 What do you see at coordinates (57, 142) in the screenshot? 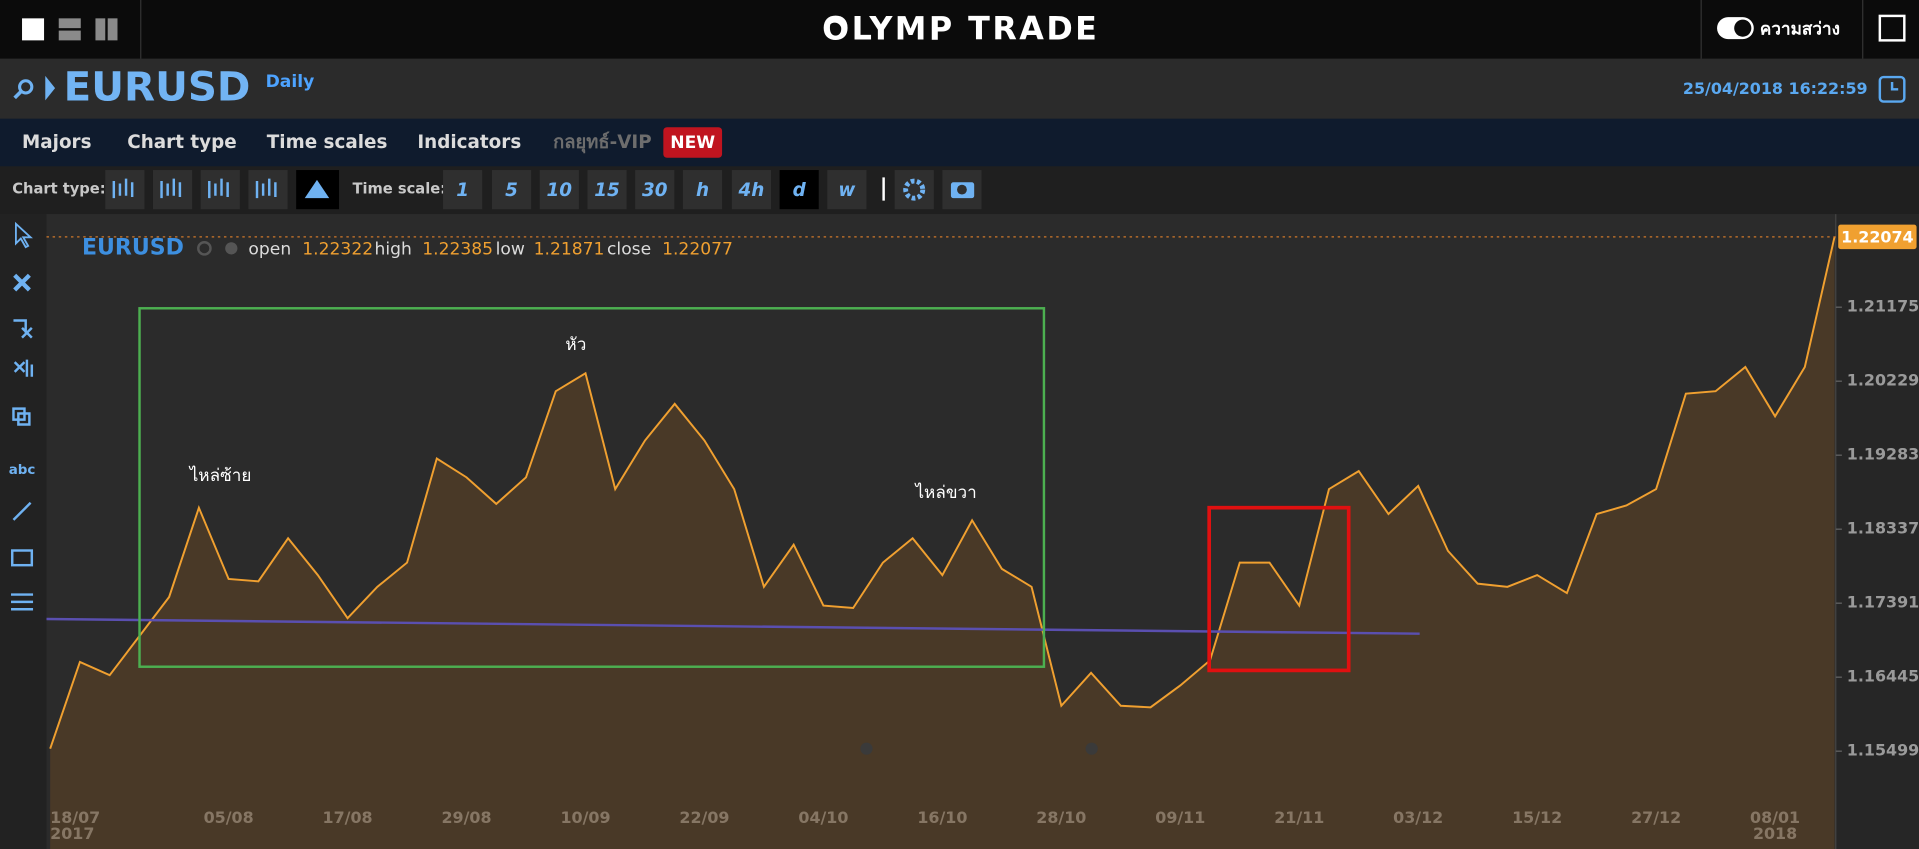
I see `menu-item: Majors` at bounding box center [57, 142].